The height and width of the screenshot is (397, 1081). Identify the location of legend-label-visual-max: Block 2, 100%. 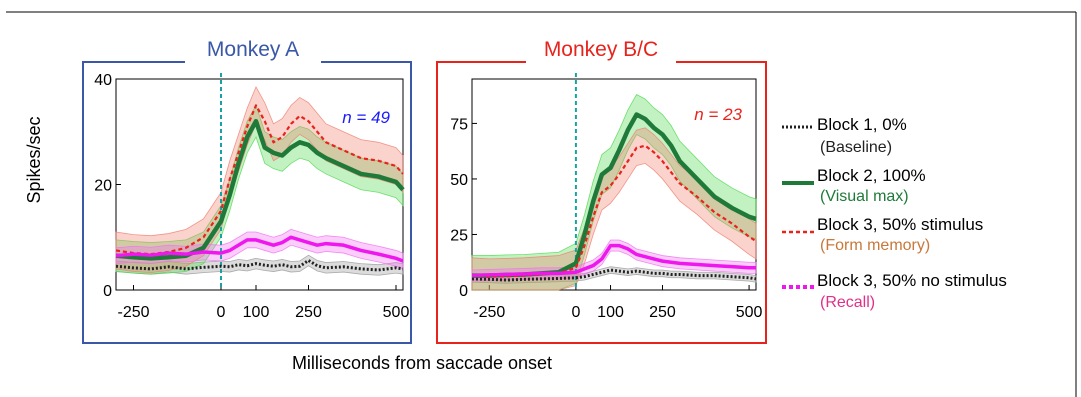
(871, 175).